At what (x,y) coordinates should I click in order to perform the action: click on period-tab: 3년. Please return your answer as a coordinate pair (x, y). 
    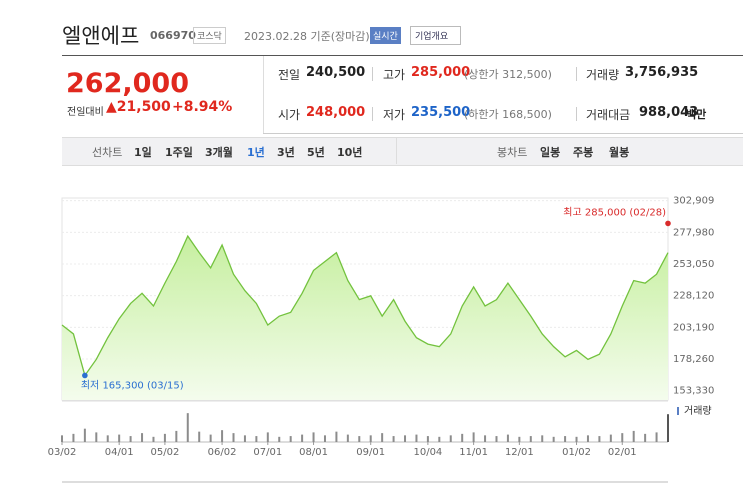
    Looking at the image, I should click on (286, 152).